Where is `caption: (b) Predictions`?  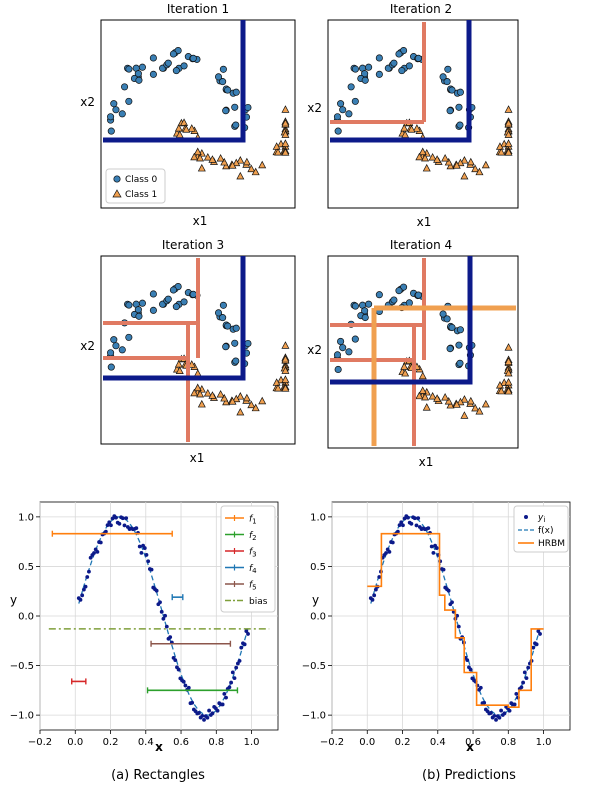 caption: (b) Predictions is located at coordinates (469, 775).